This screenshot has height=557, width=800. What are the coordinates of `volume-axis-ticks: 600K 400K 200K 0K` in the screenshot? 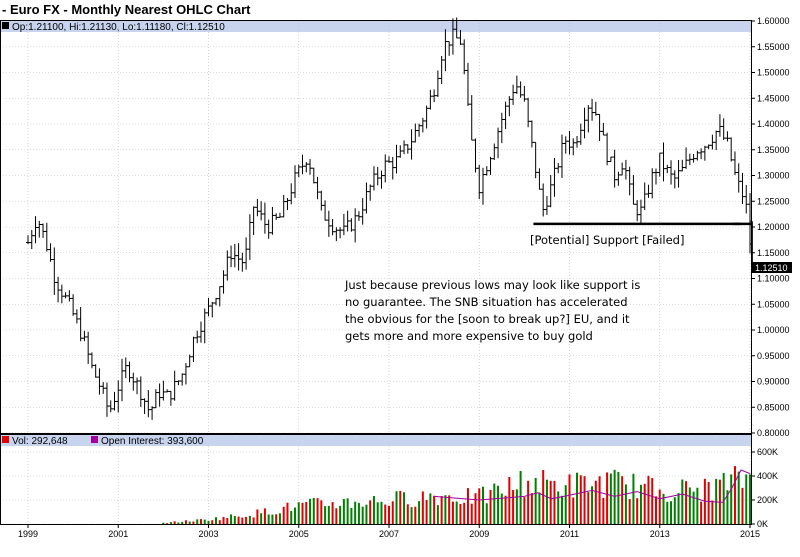 It's located at (764, 488).